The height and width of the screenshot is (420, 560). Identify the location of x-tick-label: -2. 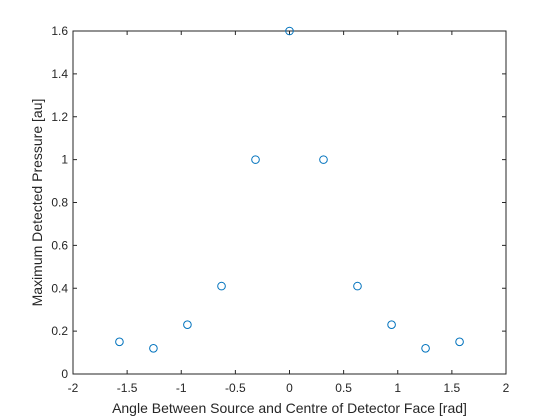
(73, 388).